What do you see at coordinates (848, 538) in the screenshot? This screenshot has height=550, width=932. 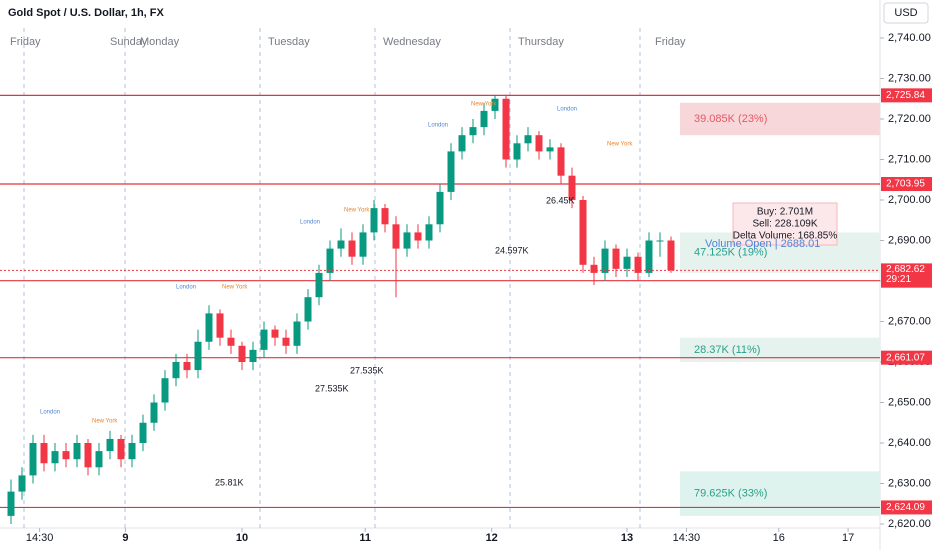 I see `x-tick-label: 17` at bounding box center [848, 538].